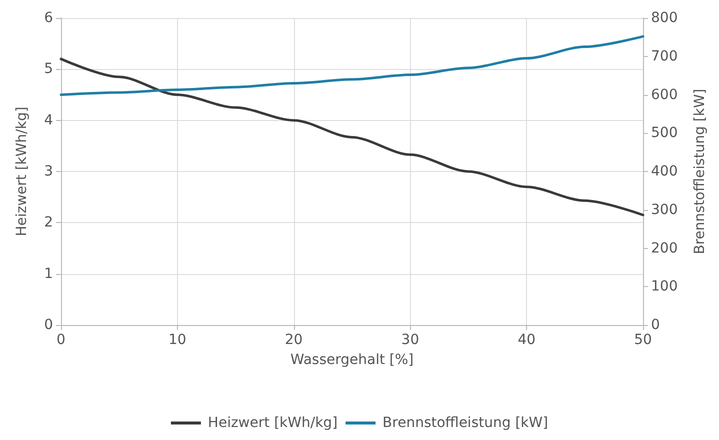 This screenshot has height=440, width=719. What do you see at coordinates (22, 171) in the screenshot?
I see `y-axis-title: Heizwert [kWh/kg]` at bounding box center [22, 171].